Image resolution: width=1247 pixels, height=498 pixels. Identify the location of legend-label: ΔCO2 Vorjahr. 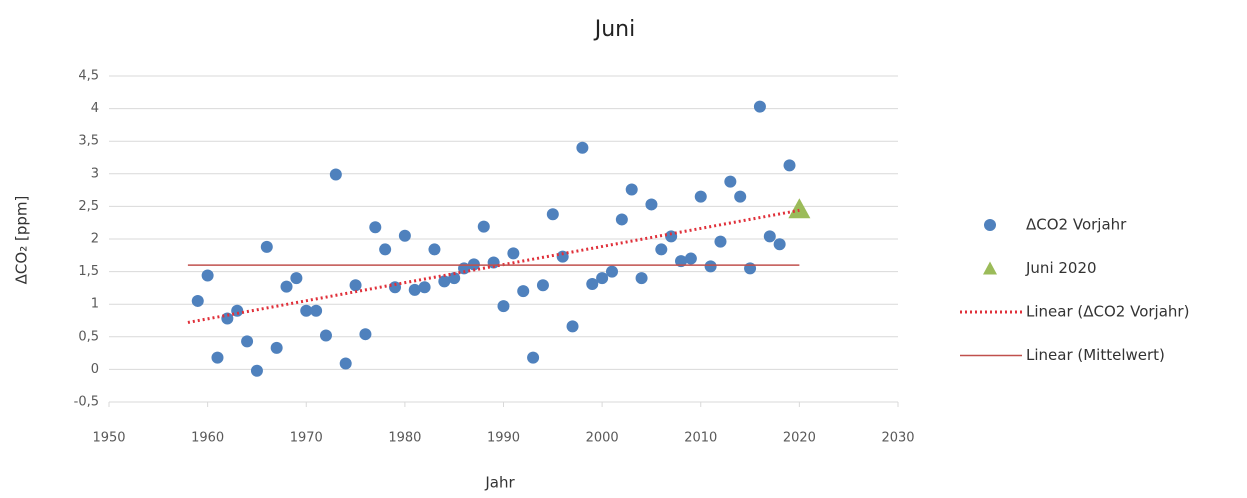
(1076, 225).